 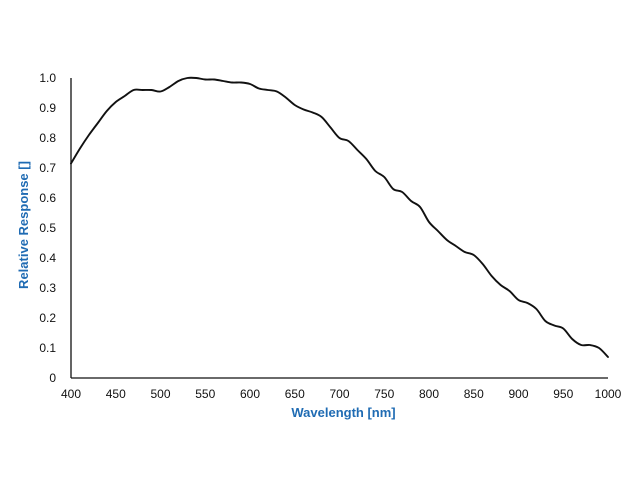 What do you see at coordinates (518, 394) in the screenshot?
I see `x-tick-label: 900` at bounding box center [518, 394].